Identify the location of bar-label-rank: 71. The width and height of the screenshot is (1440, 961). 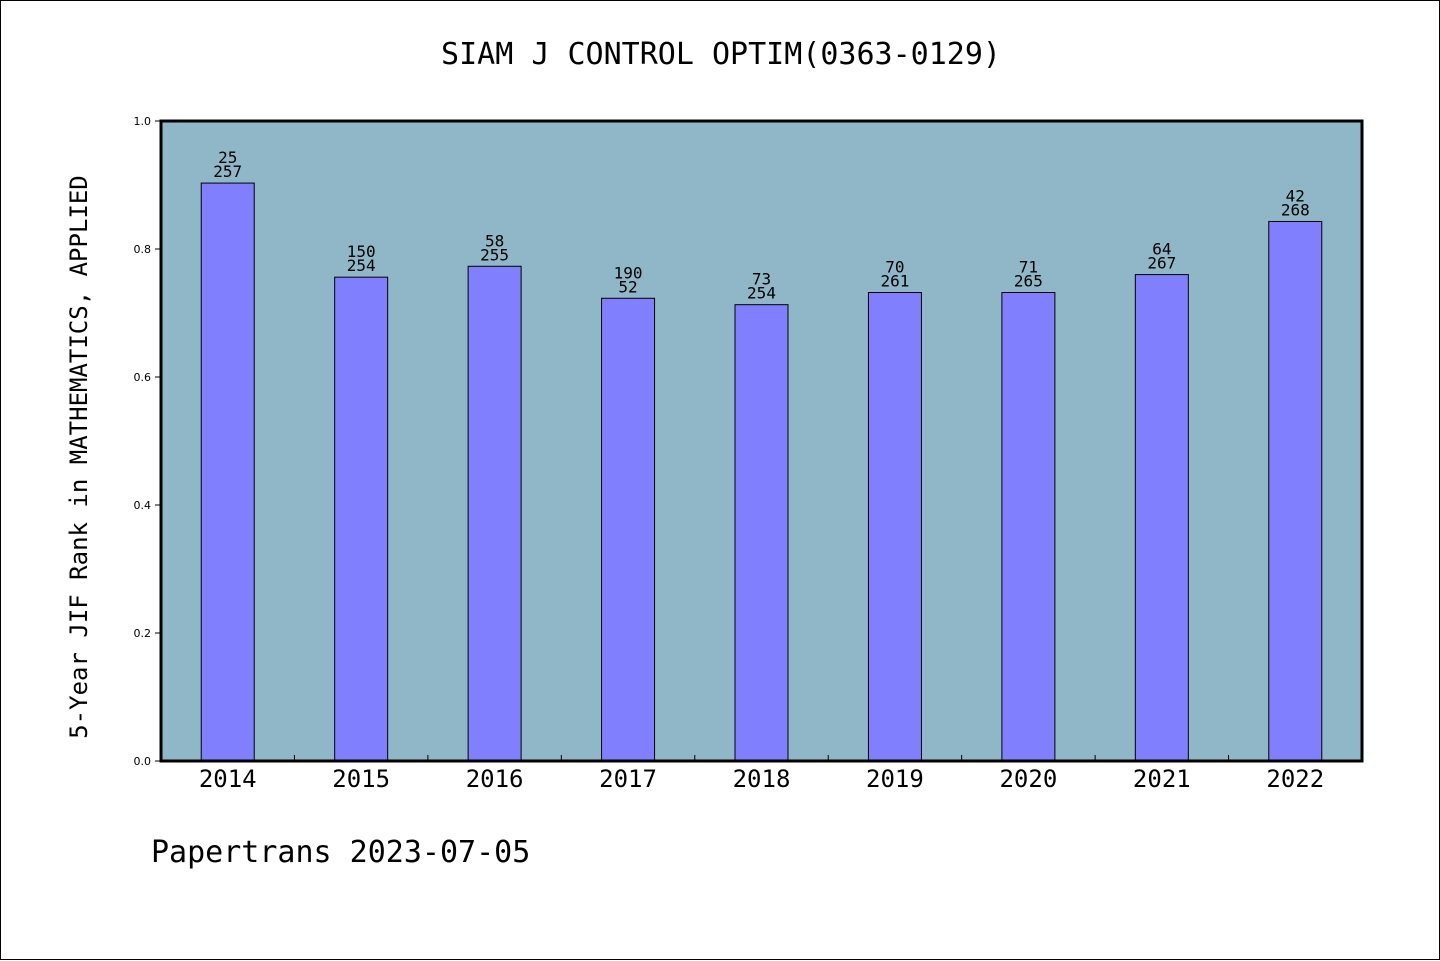
(1028, 267).